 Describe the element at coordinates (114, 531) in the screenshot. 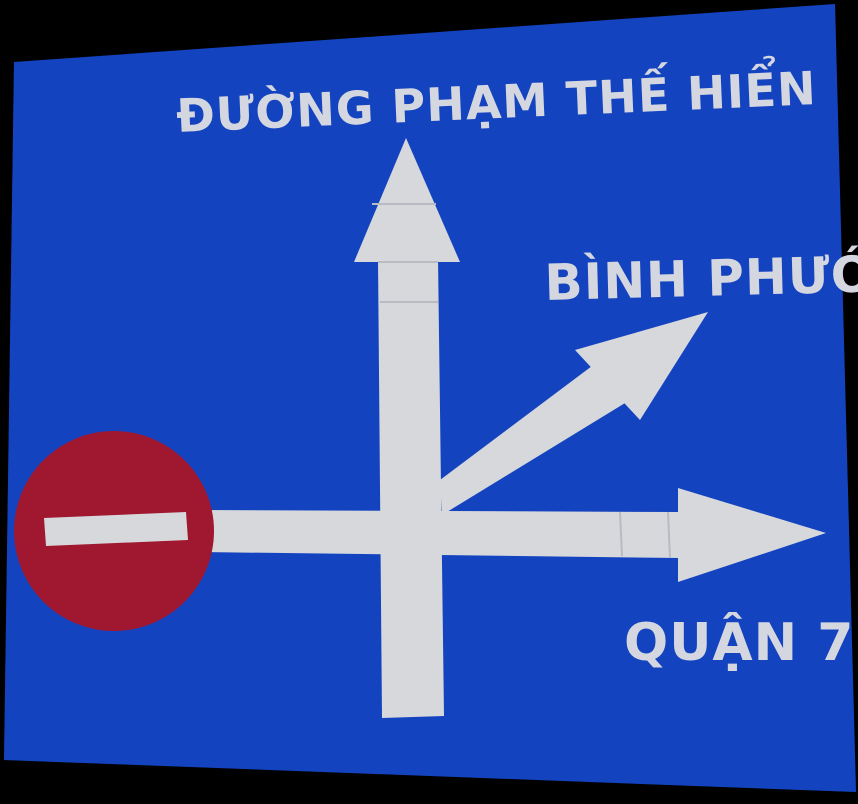

I see `no-entry-icon` at that location.